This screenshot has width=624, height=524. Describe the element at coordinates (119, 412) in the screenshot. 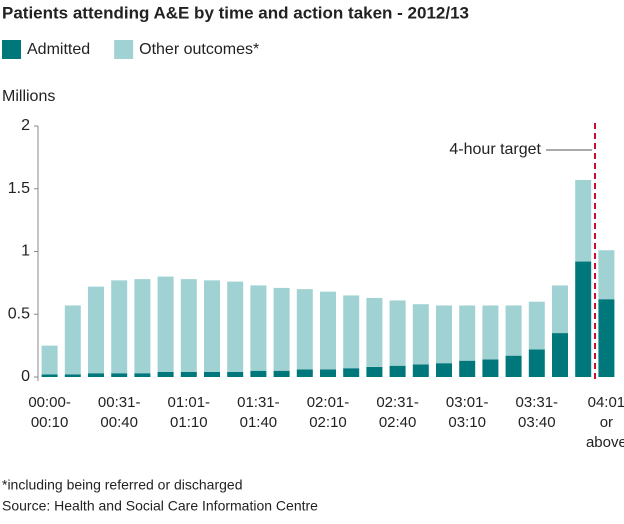

I see `x-tick-label: 00:31- 00:40` at that location.